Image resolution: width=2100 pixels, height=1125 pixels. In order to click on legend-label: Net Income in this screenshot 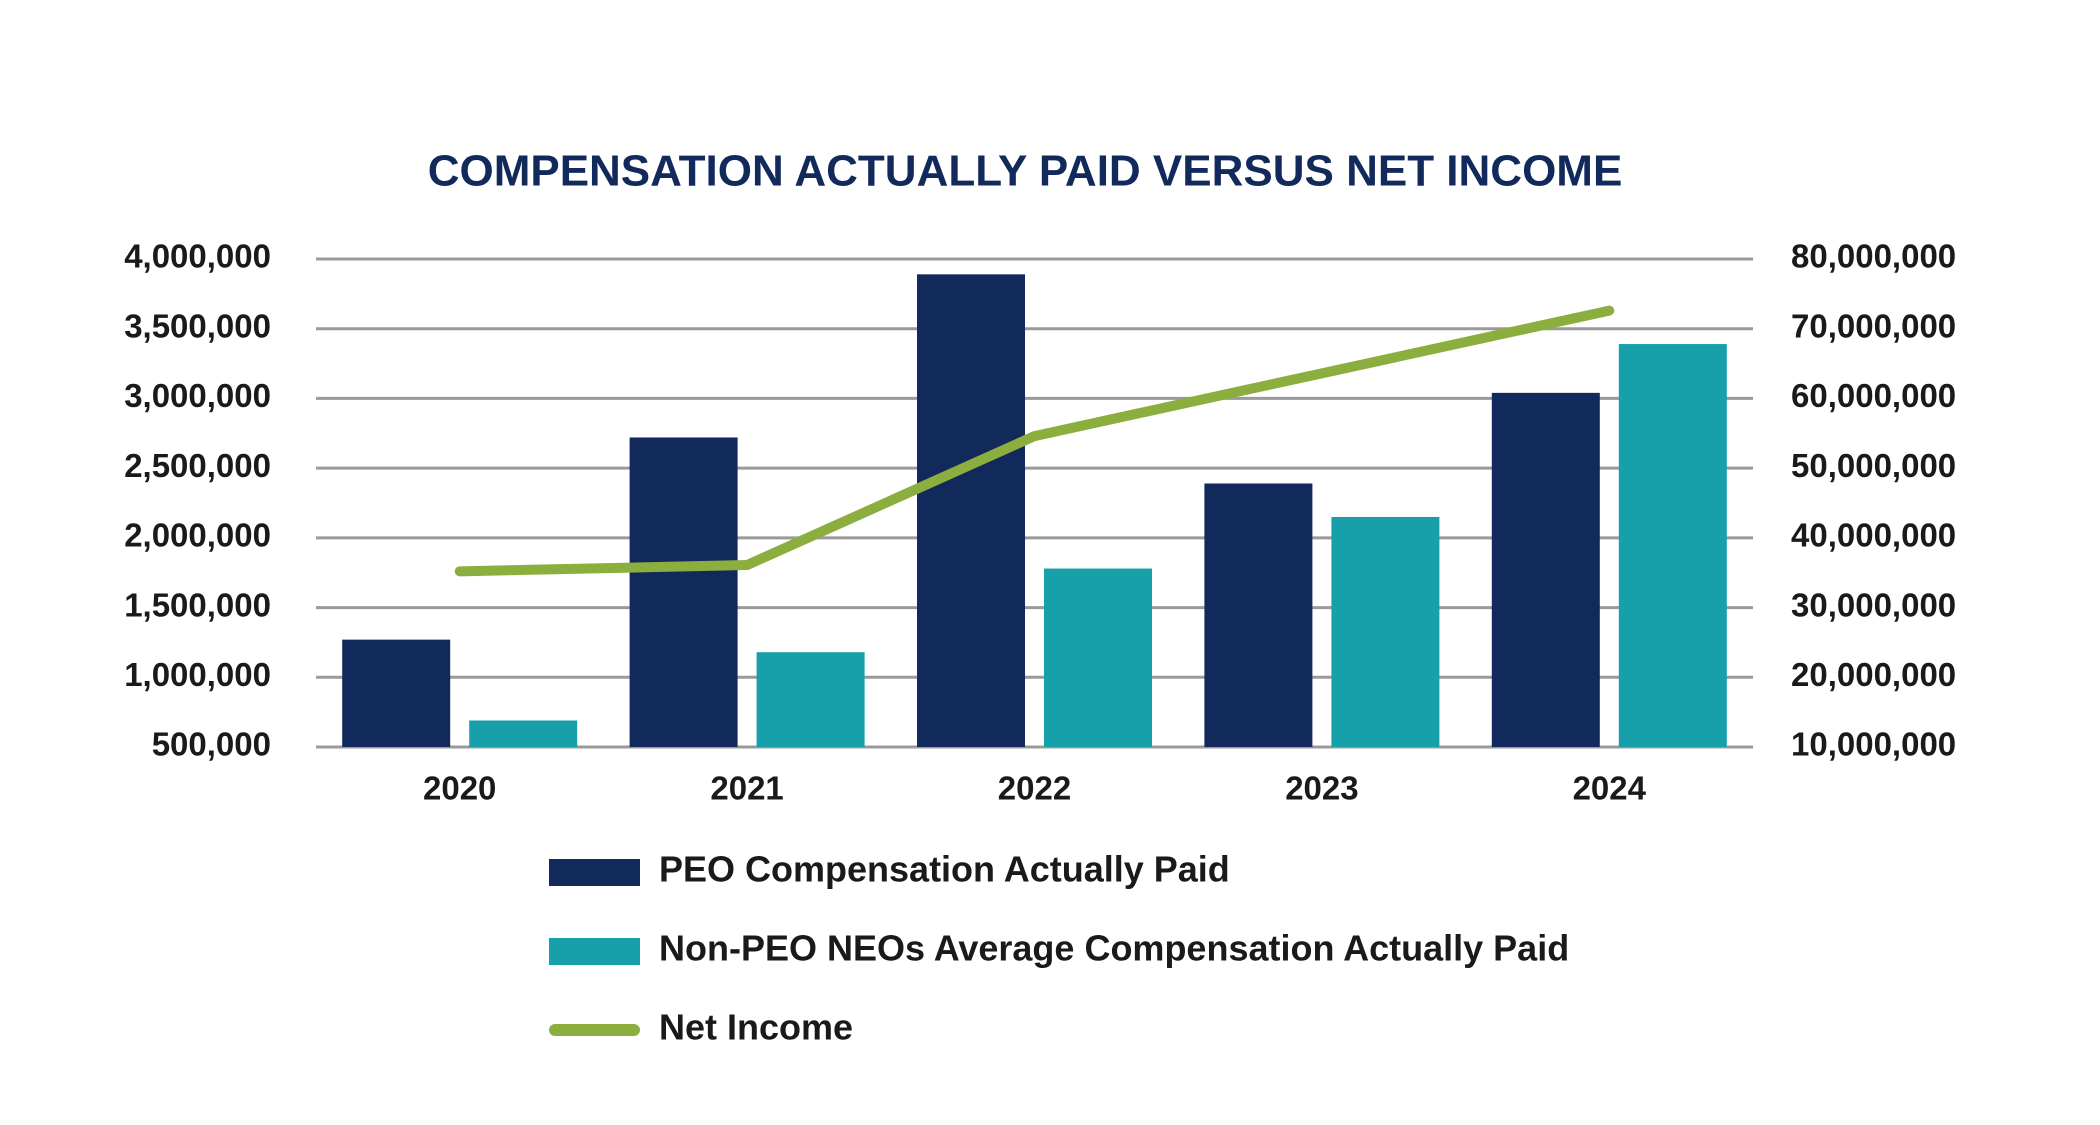, I will do `click(756, 1027)`.